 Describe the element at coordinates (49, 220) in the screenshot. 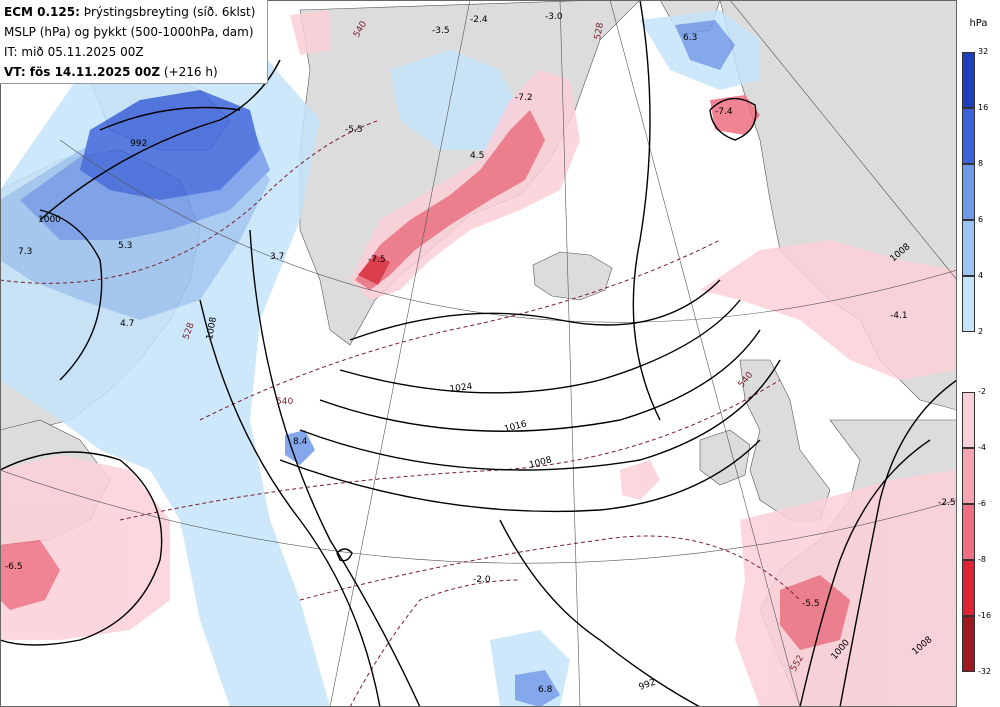

I see `isobar-label: 1000` at that location.